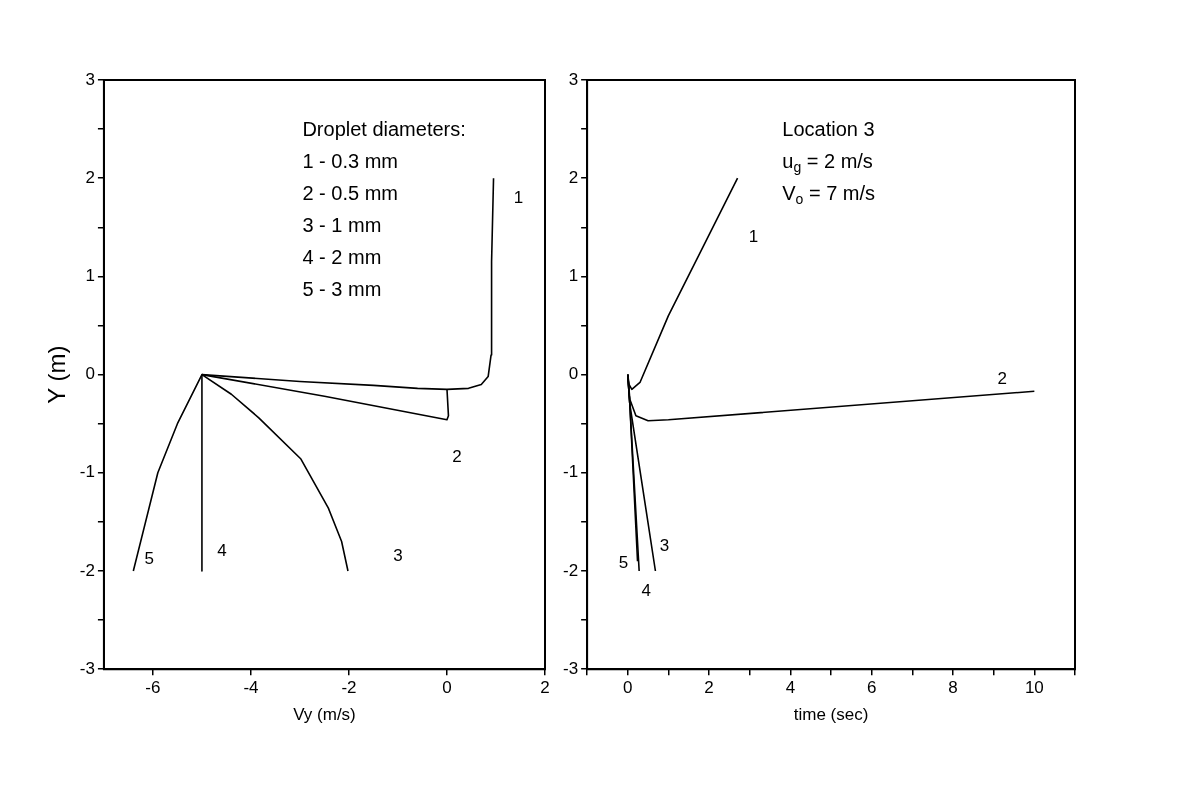 This screenshot has width=1190, height=799. I want to click on x-tick-label: -4, so click(251, 688).